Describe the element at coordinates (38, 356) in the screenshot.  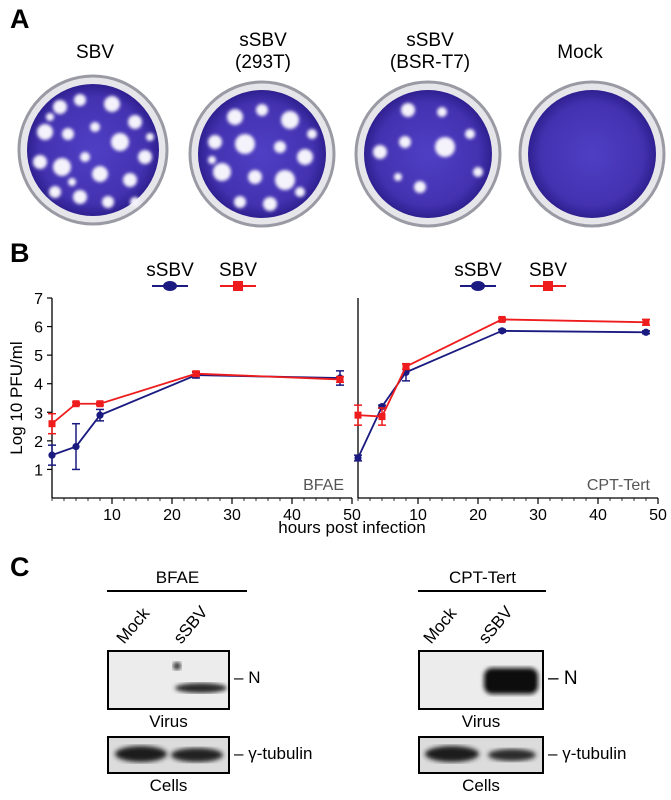
I see `y-tick-label: 5` at that location.